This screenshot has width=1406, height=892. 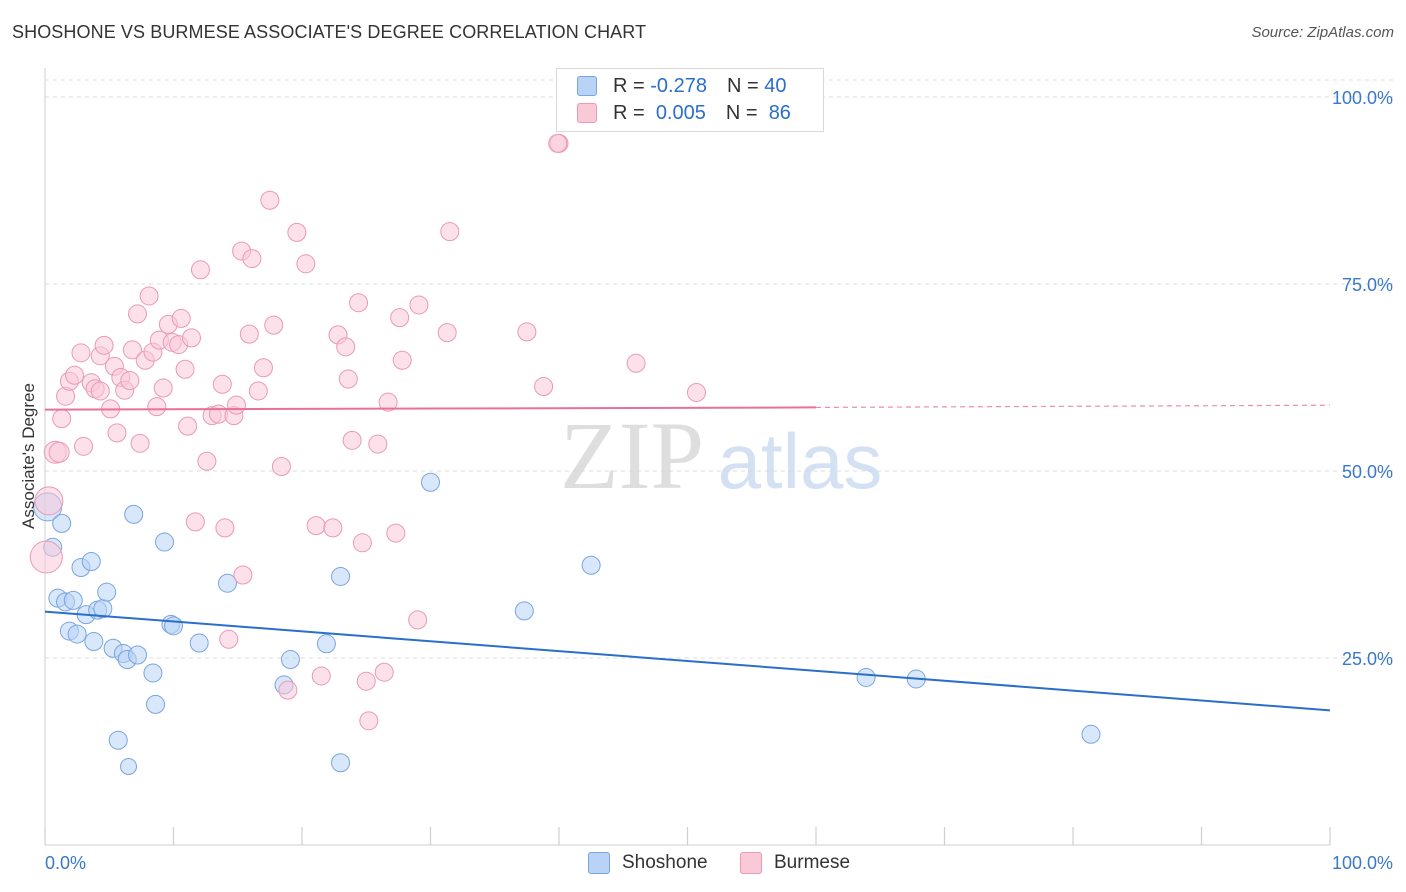 I want to click on shoshone-legend-swatch, so click(x=599, y=863).